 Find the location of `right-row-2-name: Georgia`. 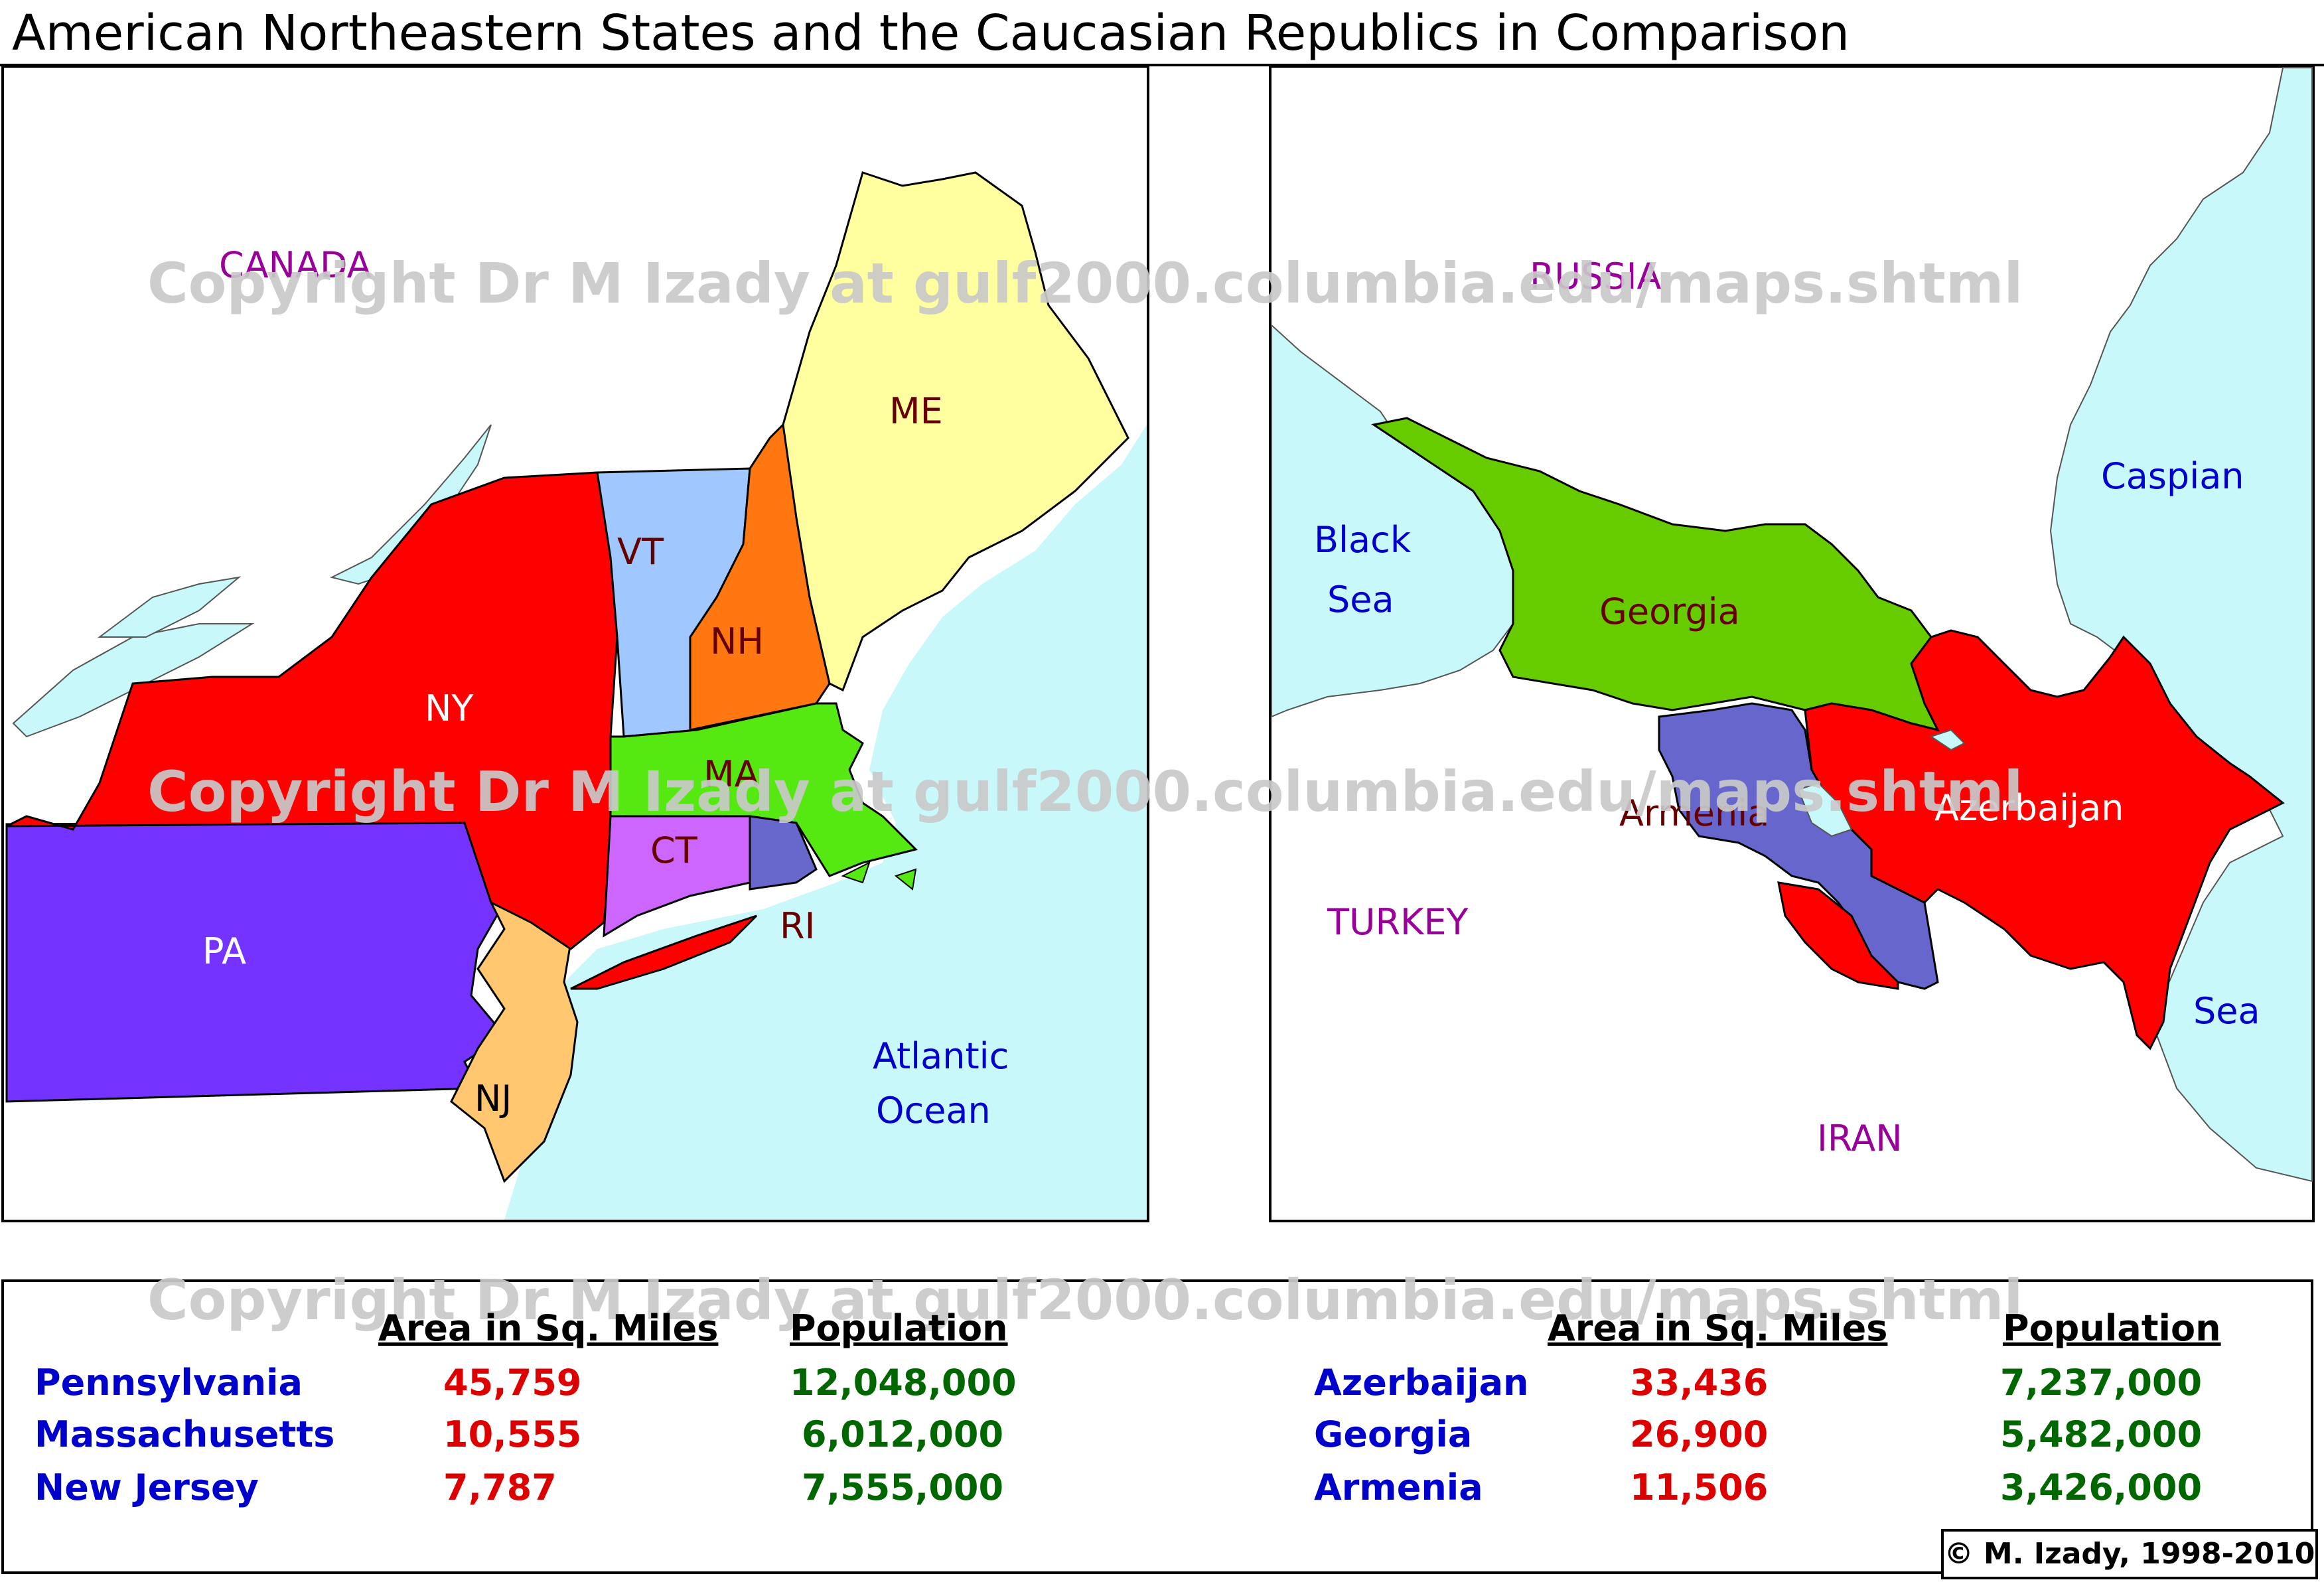

right-row-2-name: Georgia is located at coordinates (1394, 1434).